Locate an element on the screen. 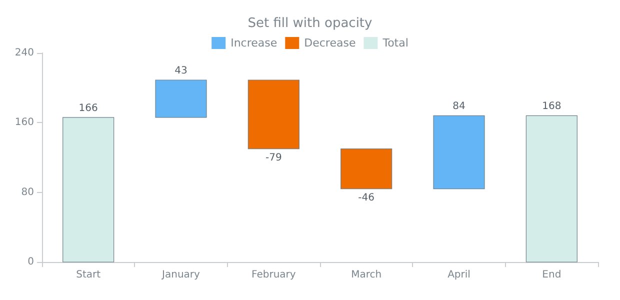 Image resolution: width=620 pixels, height=300 pixels. y-tick-label: 160 is located at coordinates (24, 122).